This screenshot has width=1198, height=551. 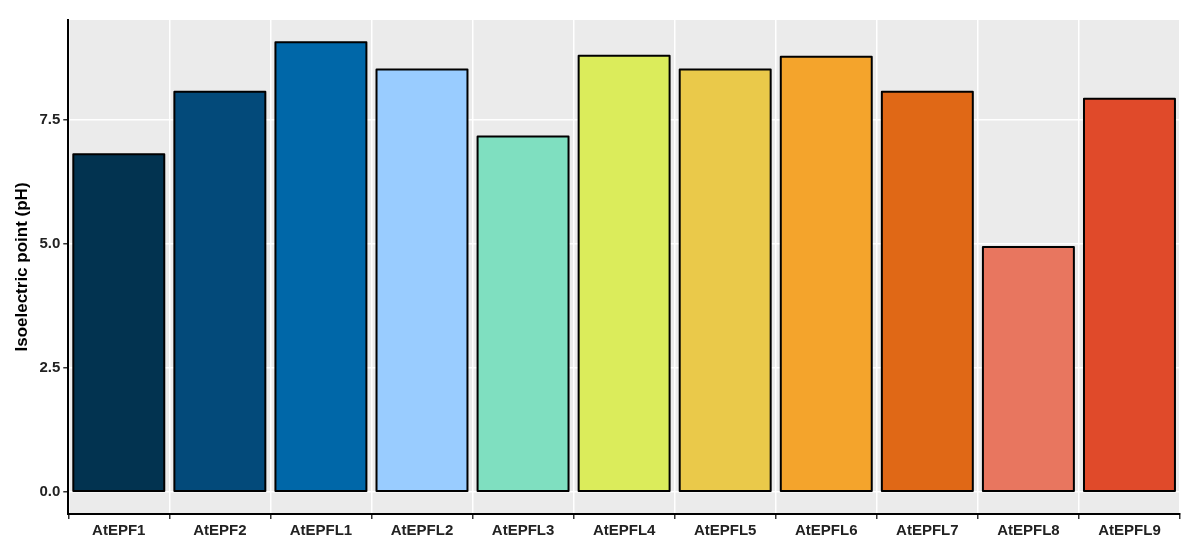 What do you see at coordinates (1129, 530) in the screenshot?
I see `x-tick-label: AtEPFL9` at bounding box center [1129, 530].